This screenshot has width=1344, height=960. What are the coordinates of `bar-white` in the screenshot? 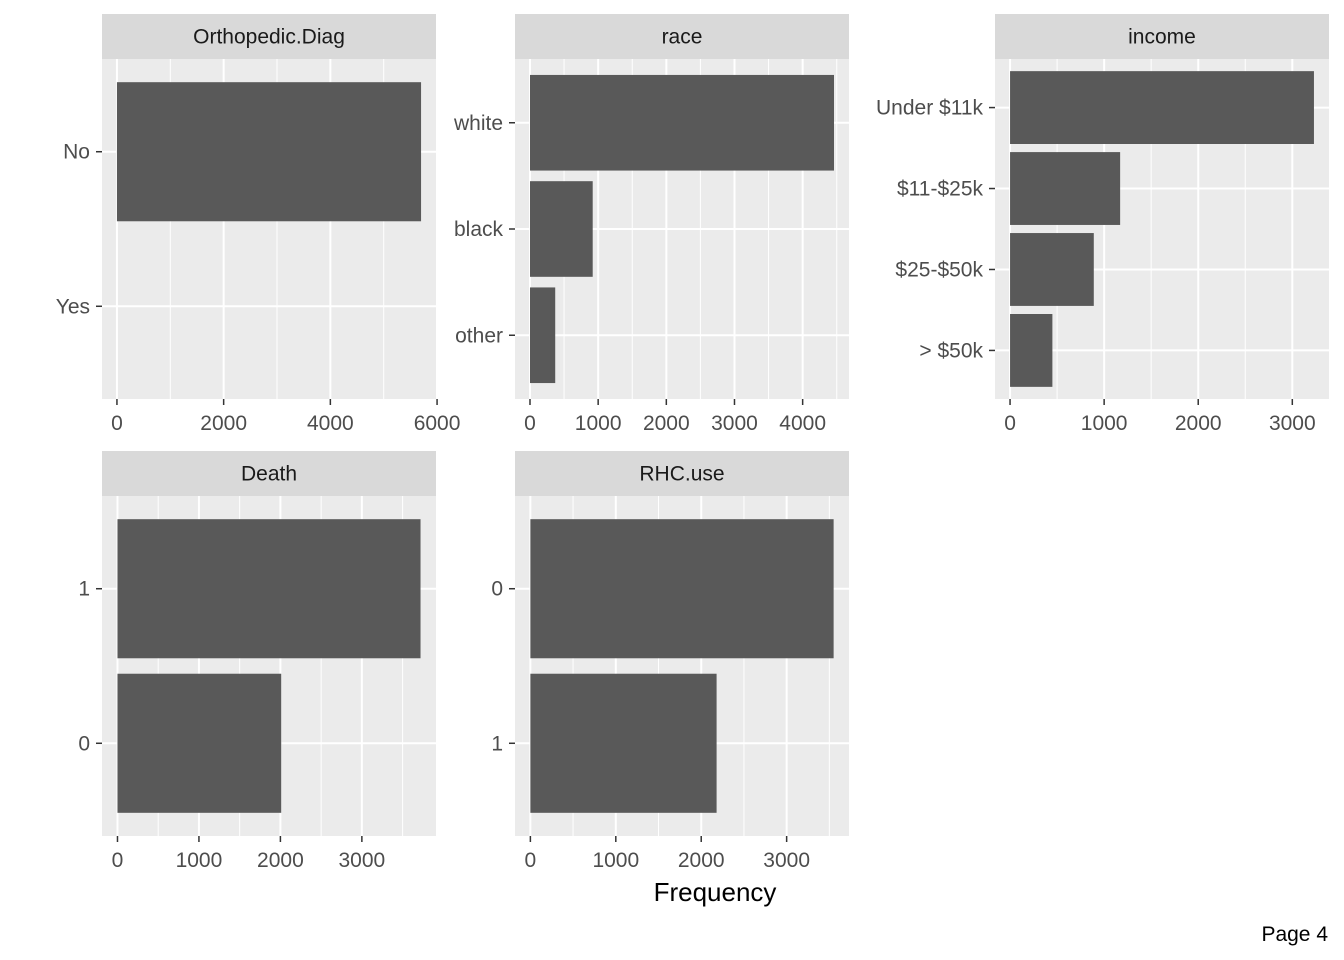 It's located at (682, 122).